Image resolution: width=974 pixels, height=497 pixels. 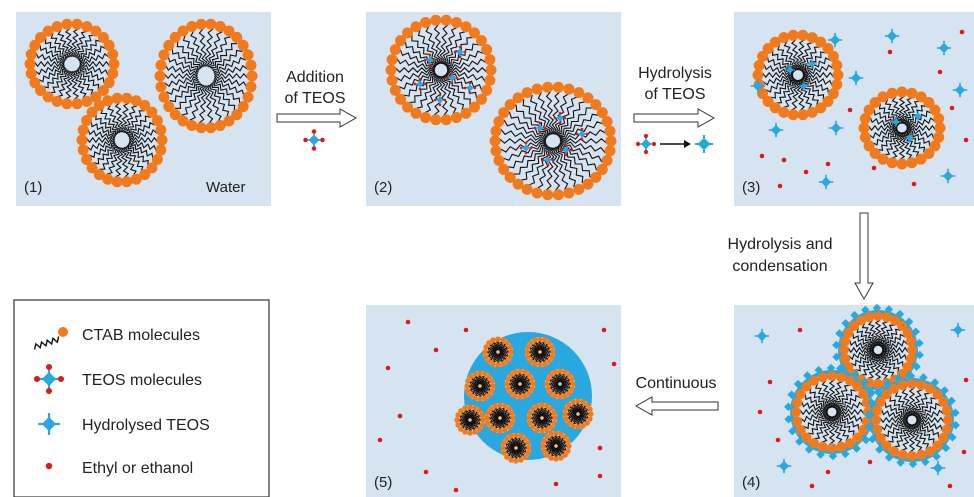 I want to click on reaction-arrowhead-icon, so click(x=687, y=144).